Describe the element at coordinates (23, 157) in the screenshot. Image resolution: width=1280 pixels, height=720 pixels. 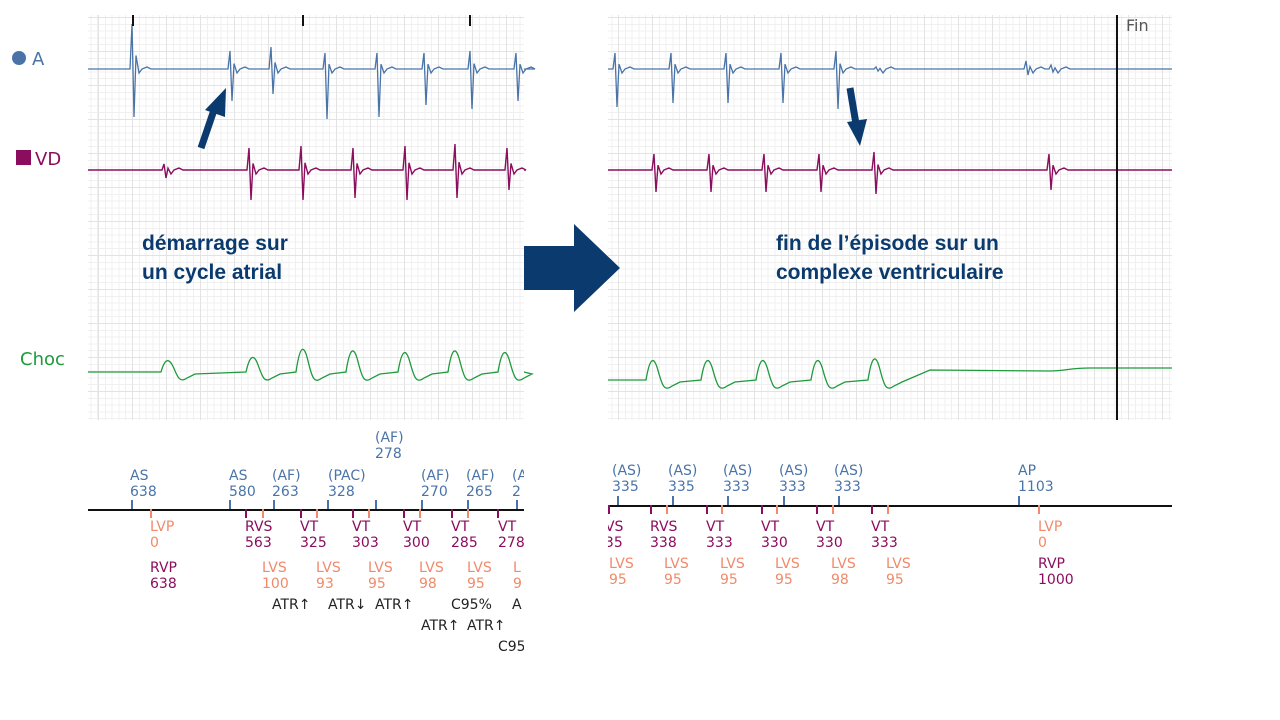
I see `square-icon` at that location.